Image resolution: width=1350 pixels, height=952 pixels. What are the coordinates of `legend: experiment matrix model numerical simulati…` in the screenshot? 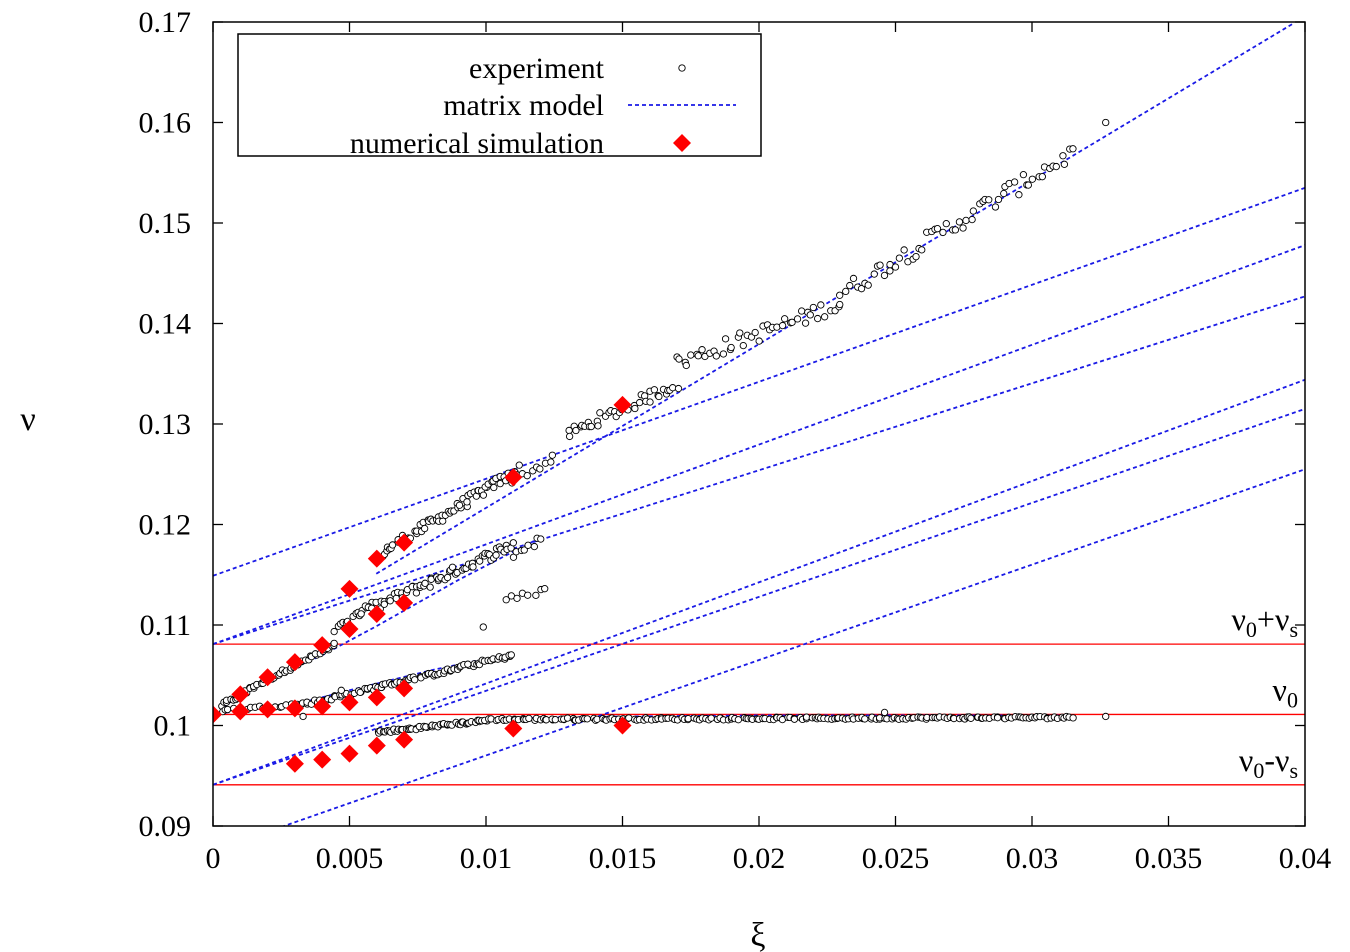 It's located at (499, 96).